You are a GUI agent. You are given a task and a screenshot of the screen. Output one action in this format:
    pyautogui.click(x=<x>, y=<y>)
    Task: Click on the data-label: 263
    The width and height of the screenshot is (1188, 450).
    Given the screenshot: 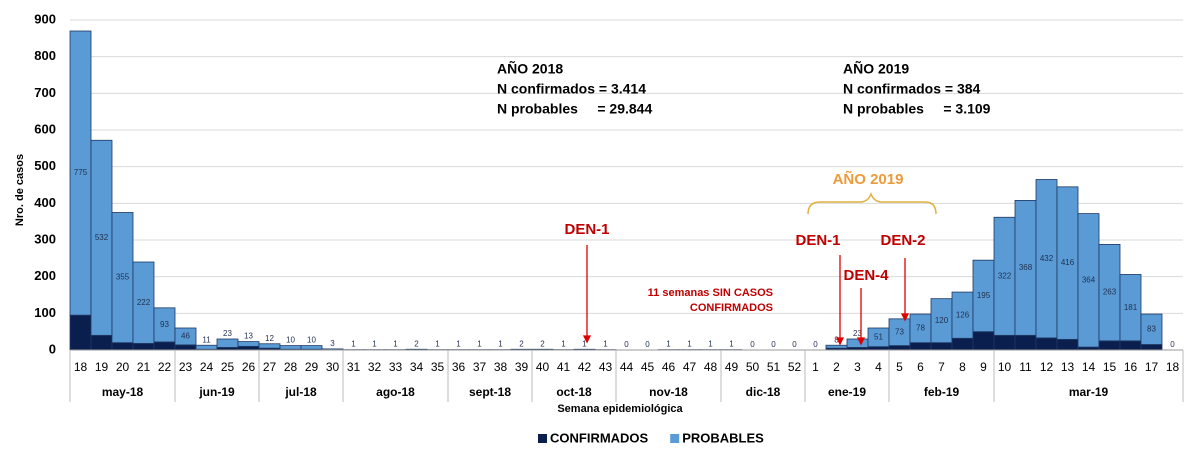 What is the action you would take?
    pyautogui.click(x=1110, y=292)
    